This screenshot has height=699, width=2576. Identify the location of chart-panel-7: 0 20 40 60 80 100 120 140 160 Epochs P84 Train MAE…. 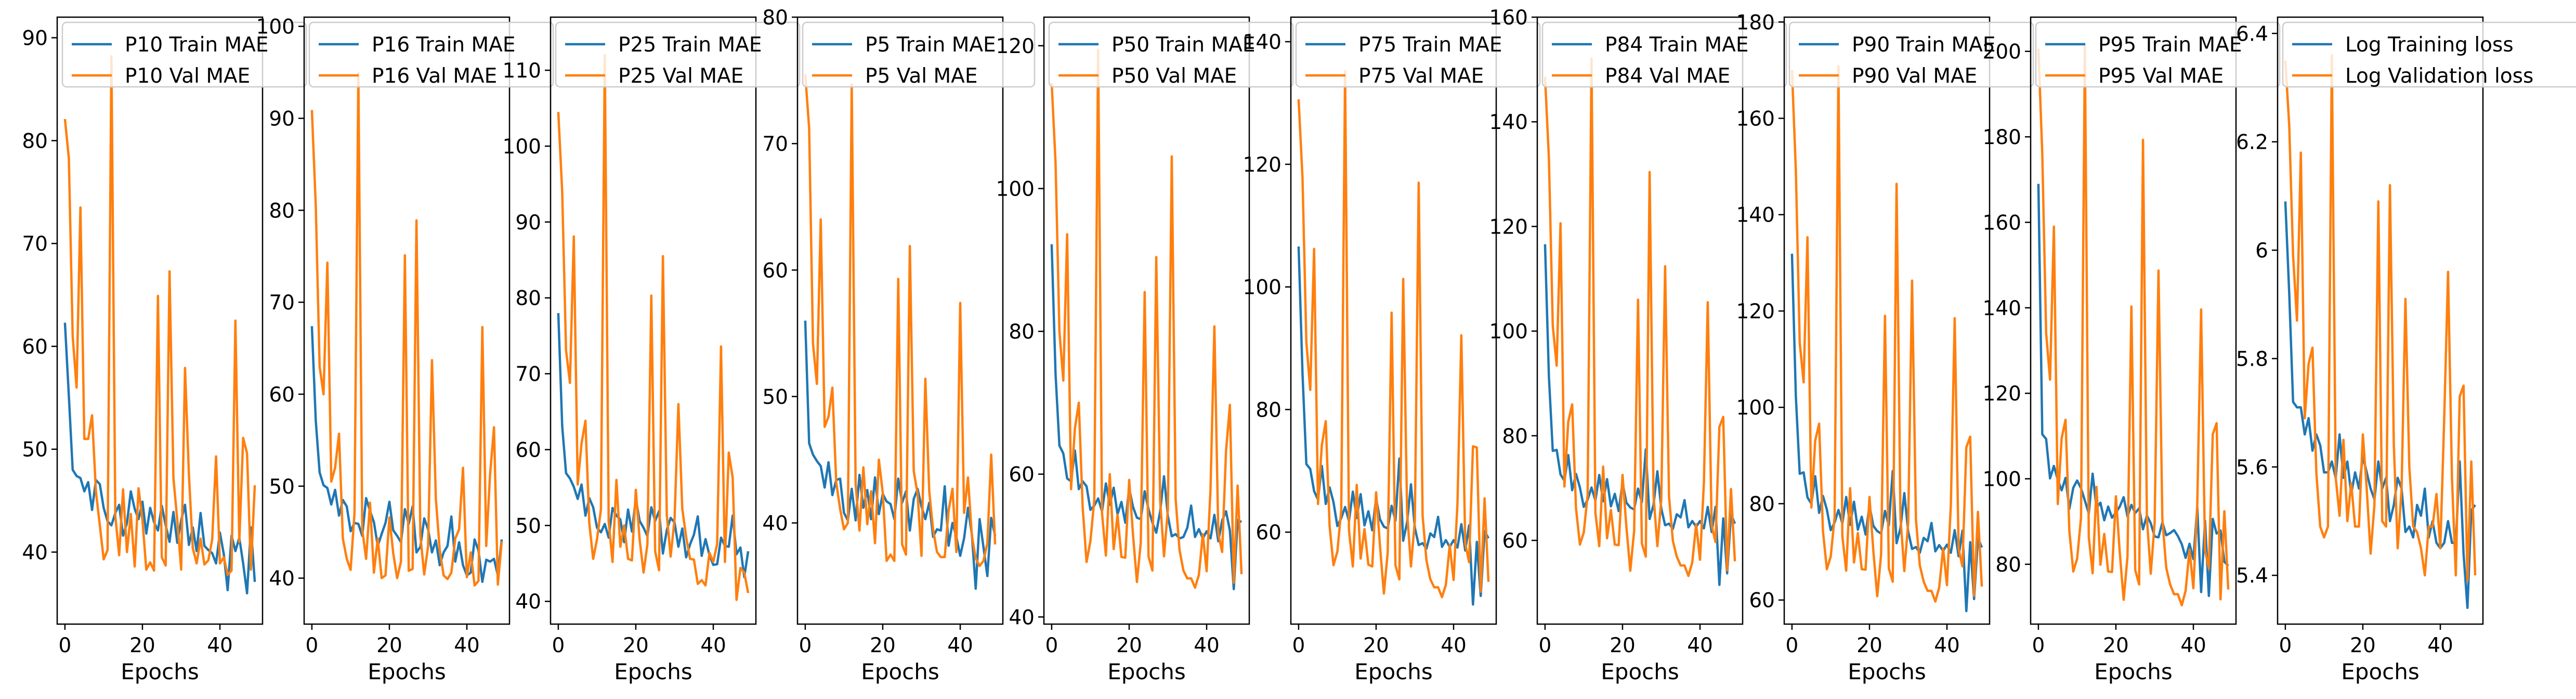
(1638, 345).